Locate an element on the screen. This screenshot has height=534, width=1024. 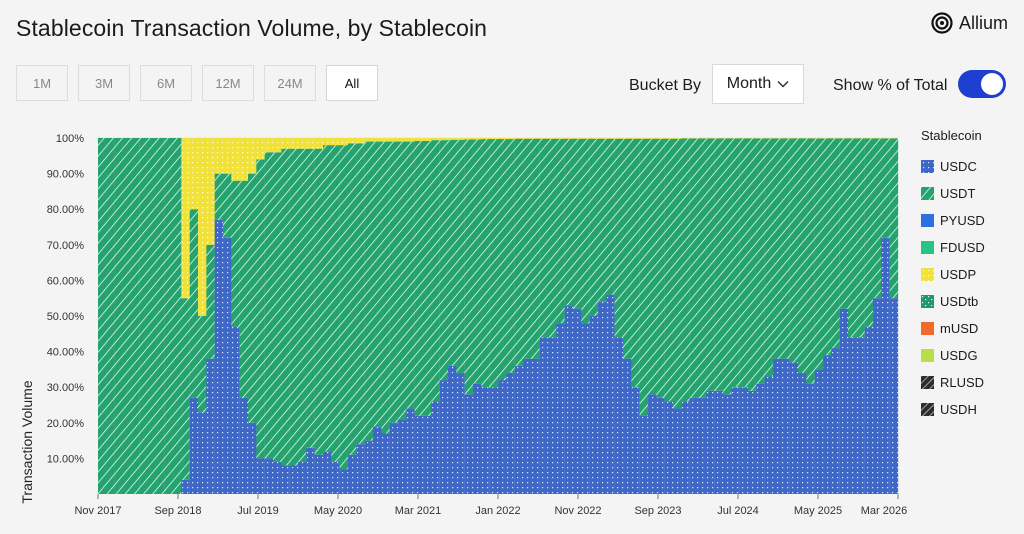
range-button-1m: 1M is located at coordinates (42, 83).